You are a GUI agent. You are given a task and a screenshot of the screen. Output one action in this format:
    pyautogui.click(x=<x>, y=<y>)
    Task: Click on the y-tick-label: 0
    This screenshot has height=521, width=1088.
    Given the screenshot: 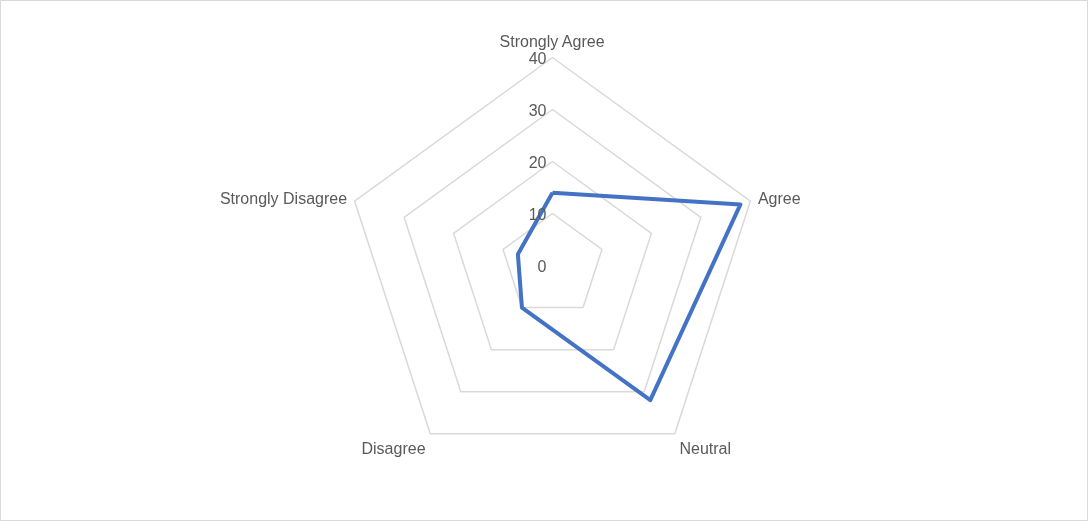 What is the action you would take?
    pyautogui.click(x=542, y=266)
    